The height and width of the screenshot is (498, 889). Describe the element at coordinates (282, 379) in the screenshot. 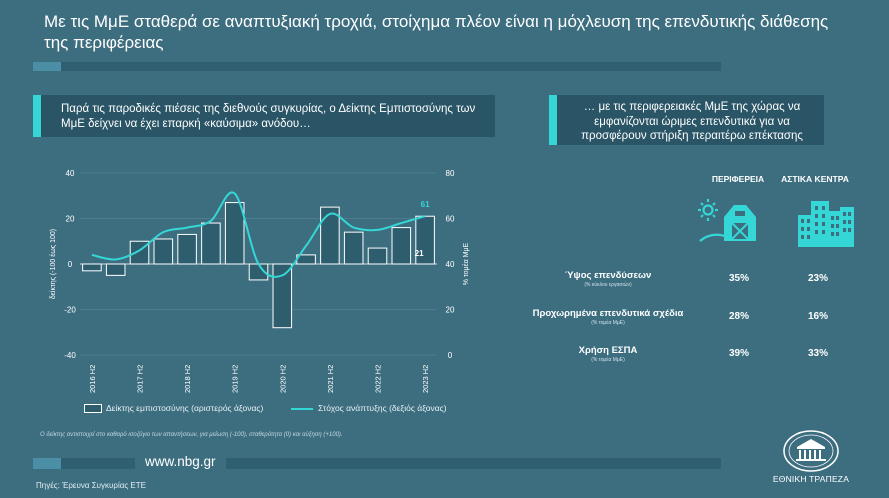

I see `x-tick-label: 2020 Η2` at that location.